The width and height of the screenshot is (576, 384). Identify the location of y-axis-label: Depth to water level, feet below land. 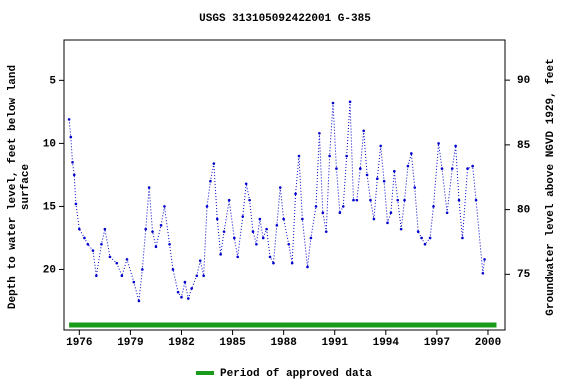
(13, 187).